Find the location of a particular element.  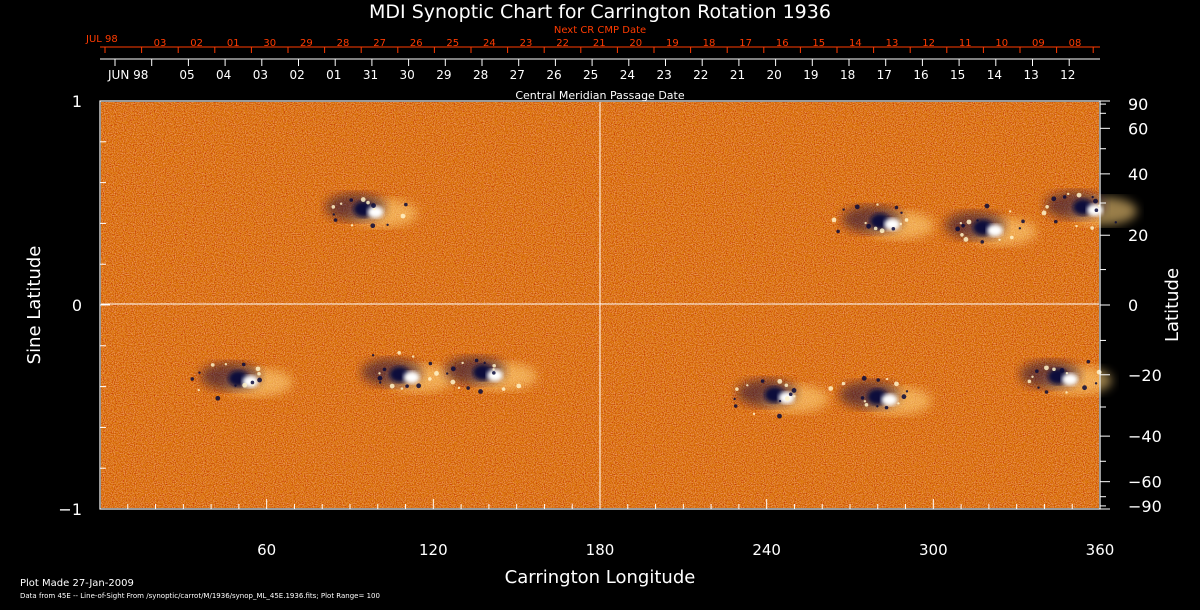

next-cr-date-label: 20 is located at coordinates (635, 43).